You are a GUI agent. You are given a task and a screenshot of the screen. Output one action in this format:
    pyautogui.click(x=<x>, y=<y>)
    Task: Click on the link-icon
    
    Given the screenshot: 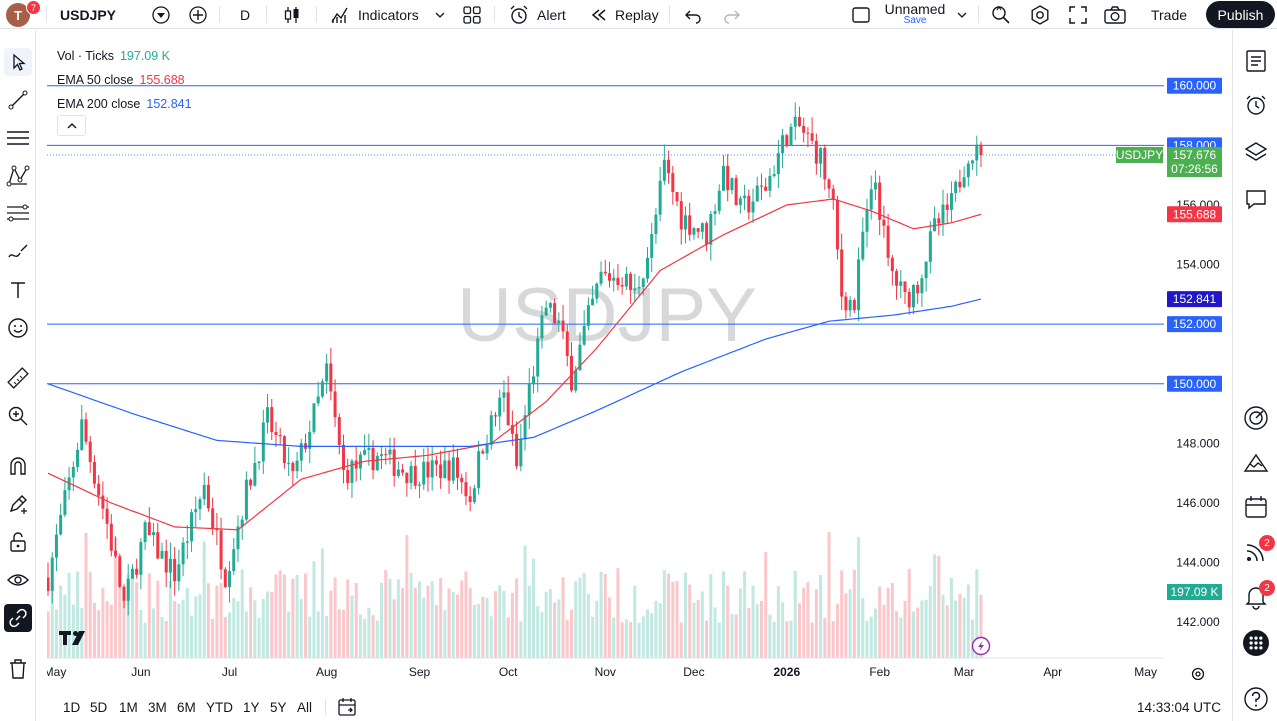 What is the action you would take?
    pyautogui.click(x=18, y=618)
    